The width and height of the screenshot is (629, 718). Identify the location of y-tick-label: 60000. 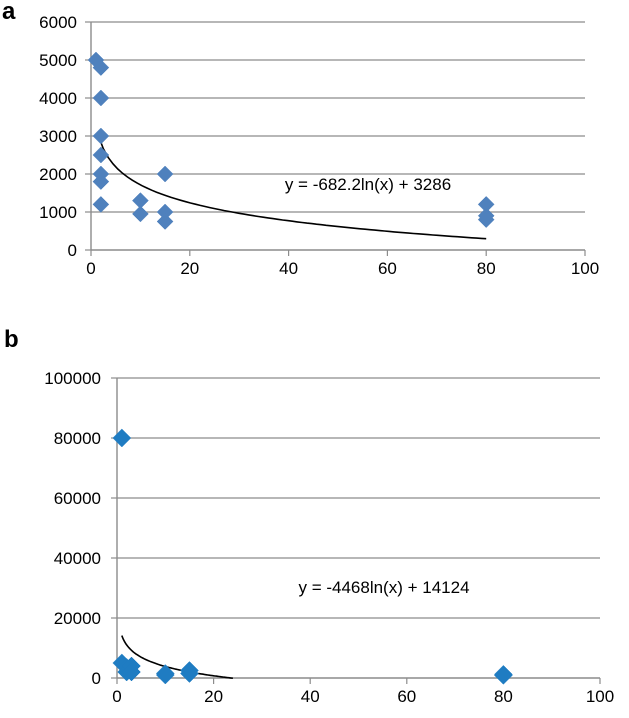
(77, 498).